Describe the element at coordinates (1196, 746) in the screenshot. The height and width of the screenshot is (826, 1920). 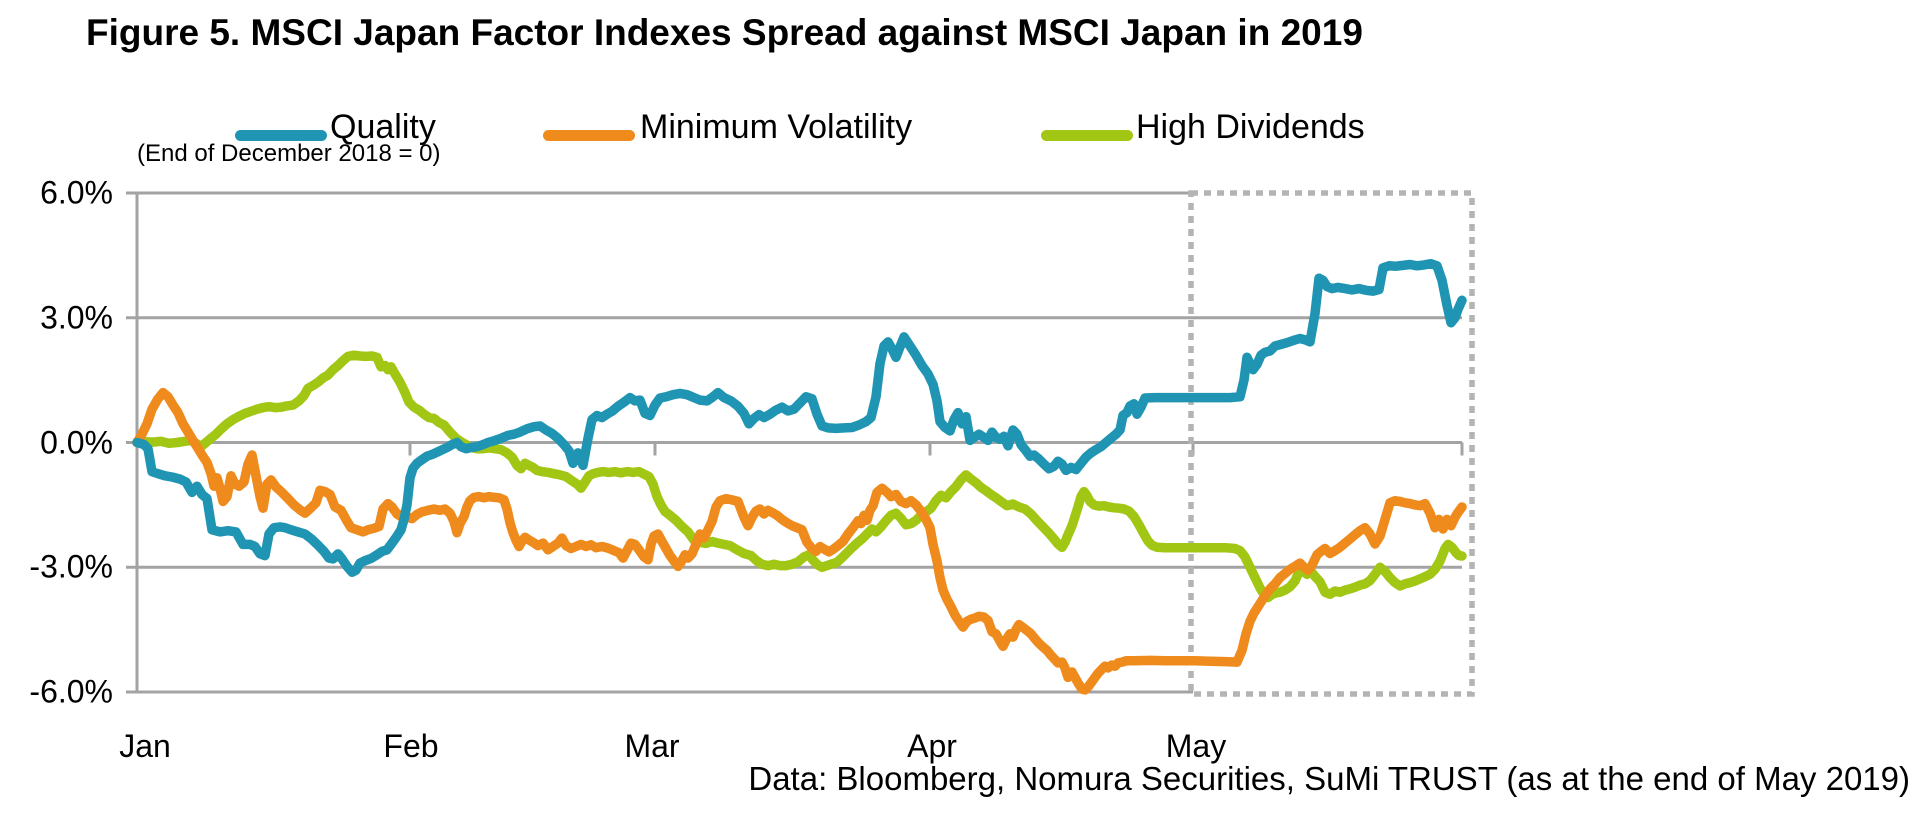
I see `x-axis-label-May: May` at that location.